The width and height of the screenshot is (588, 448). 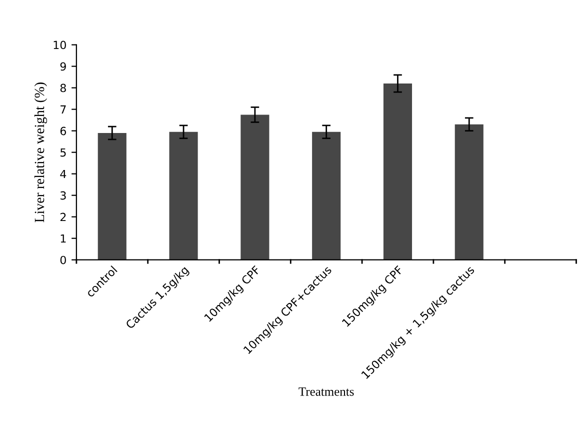 What do you see at coordinates (63, 109) in the screenshot?
I see `y-tick-label: 7` at bounding box center [63, 109].